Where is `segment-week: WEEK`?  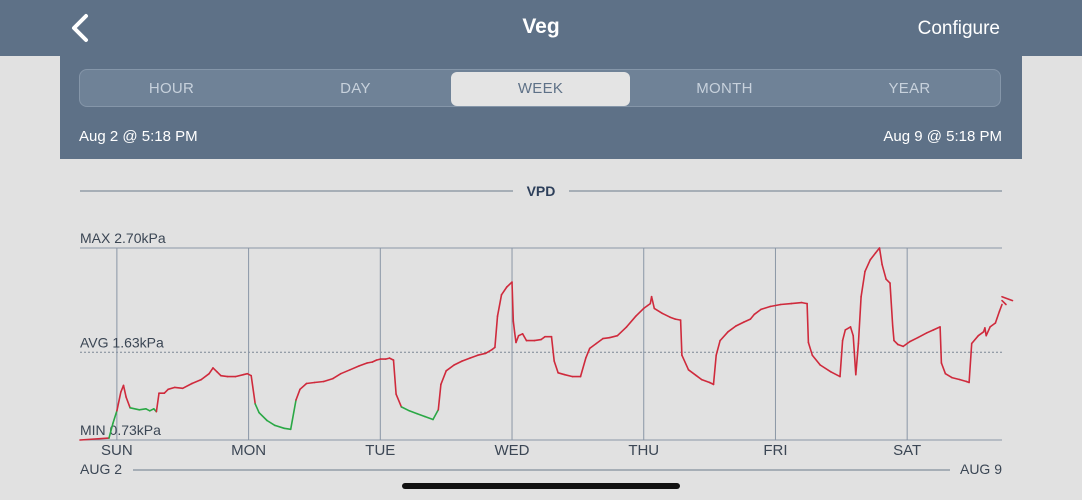 segment-week: WEEK is located at coordinates (540, 89).